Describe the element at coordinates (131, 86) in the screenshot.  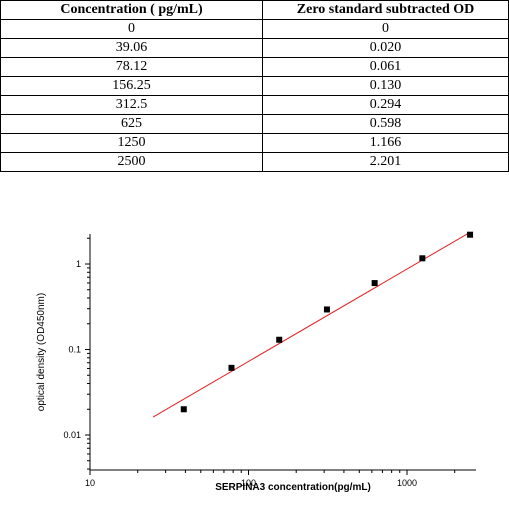
I see `cell-concentration: 156.25` at that location.